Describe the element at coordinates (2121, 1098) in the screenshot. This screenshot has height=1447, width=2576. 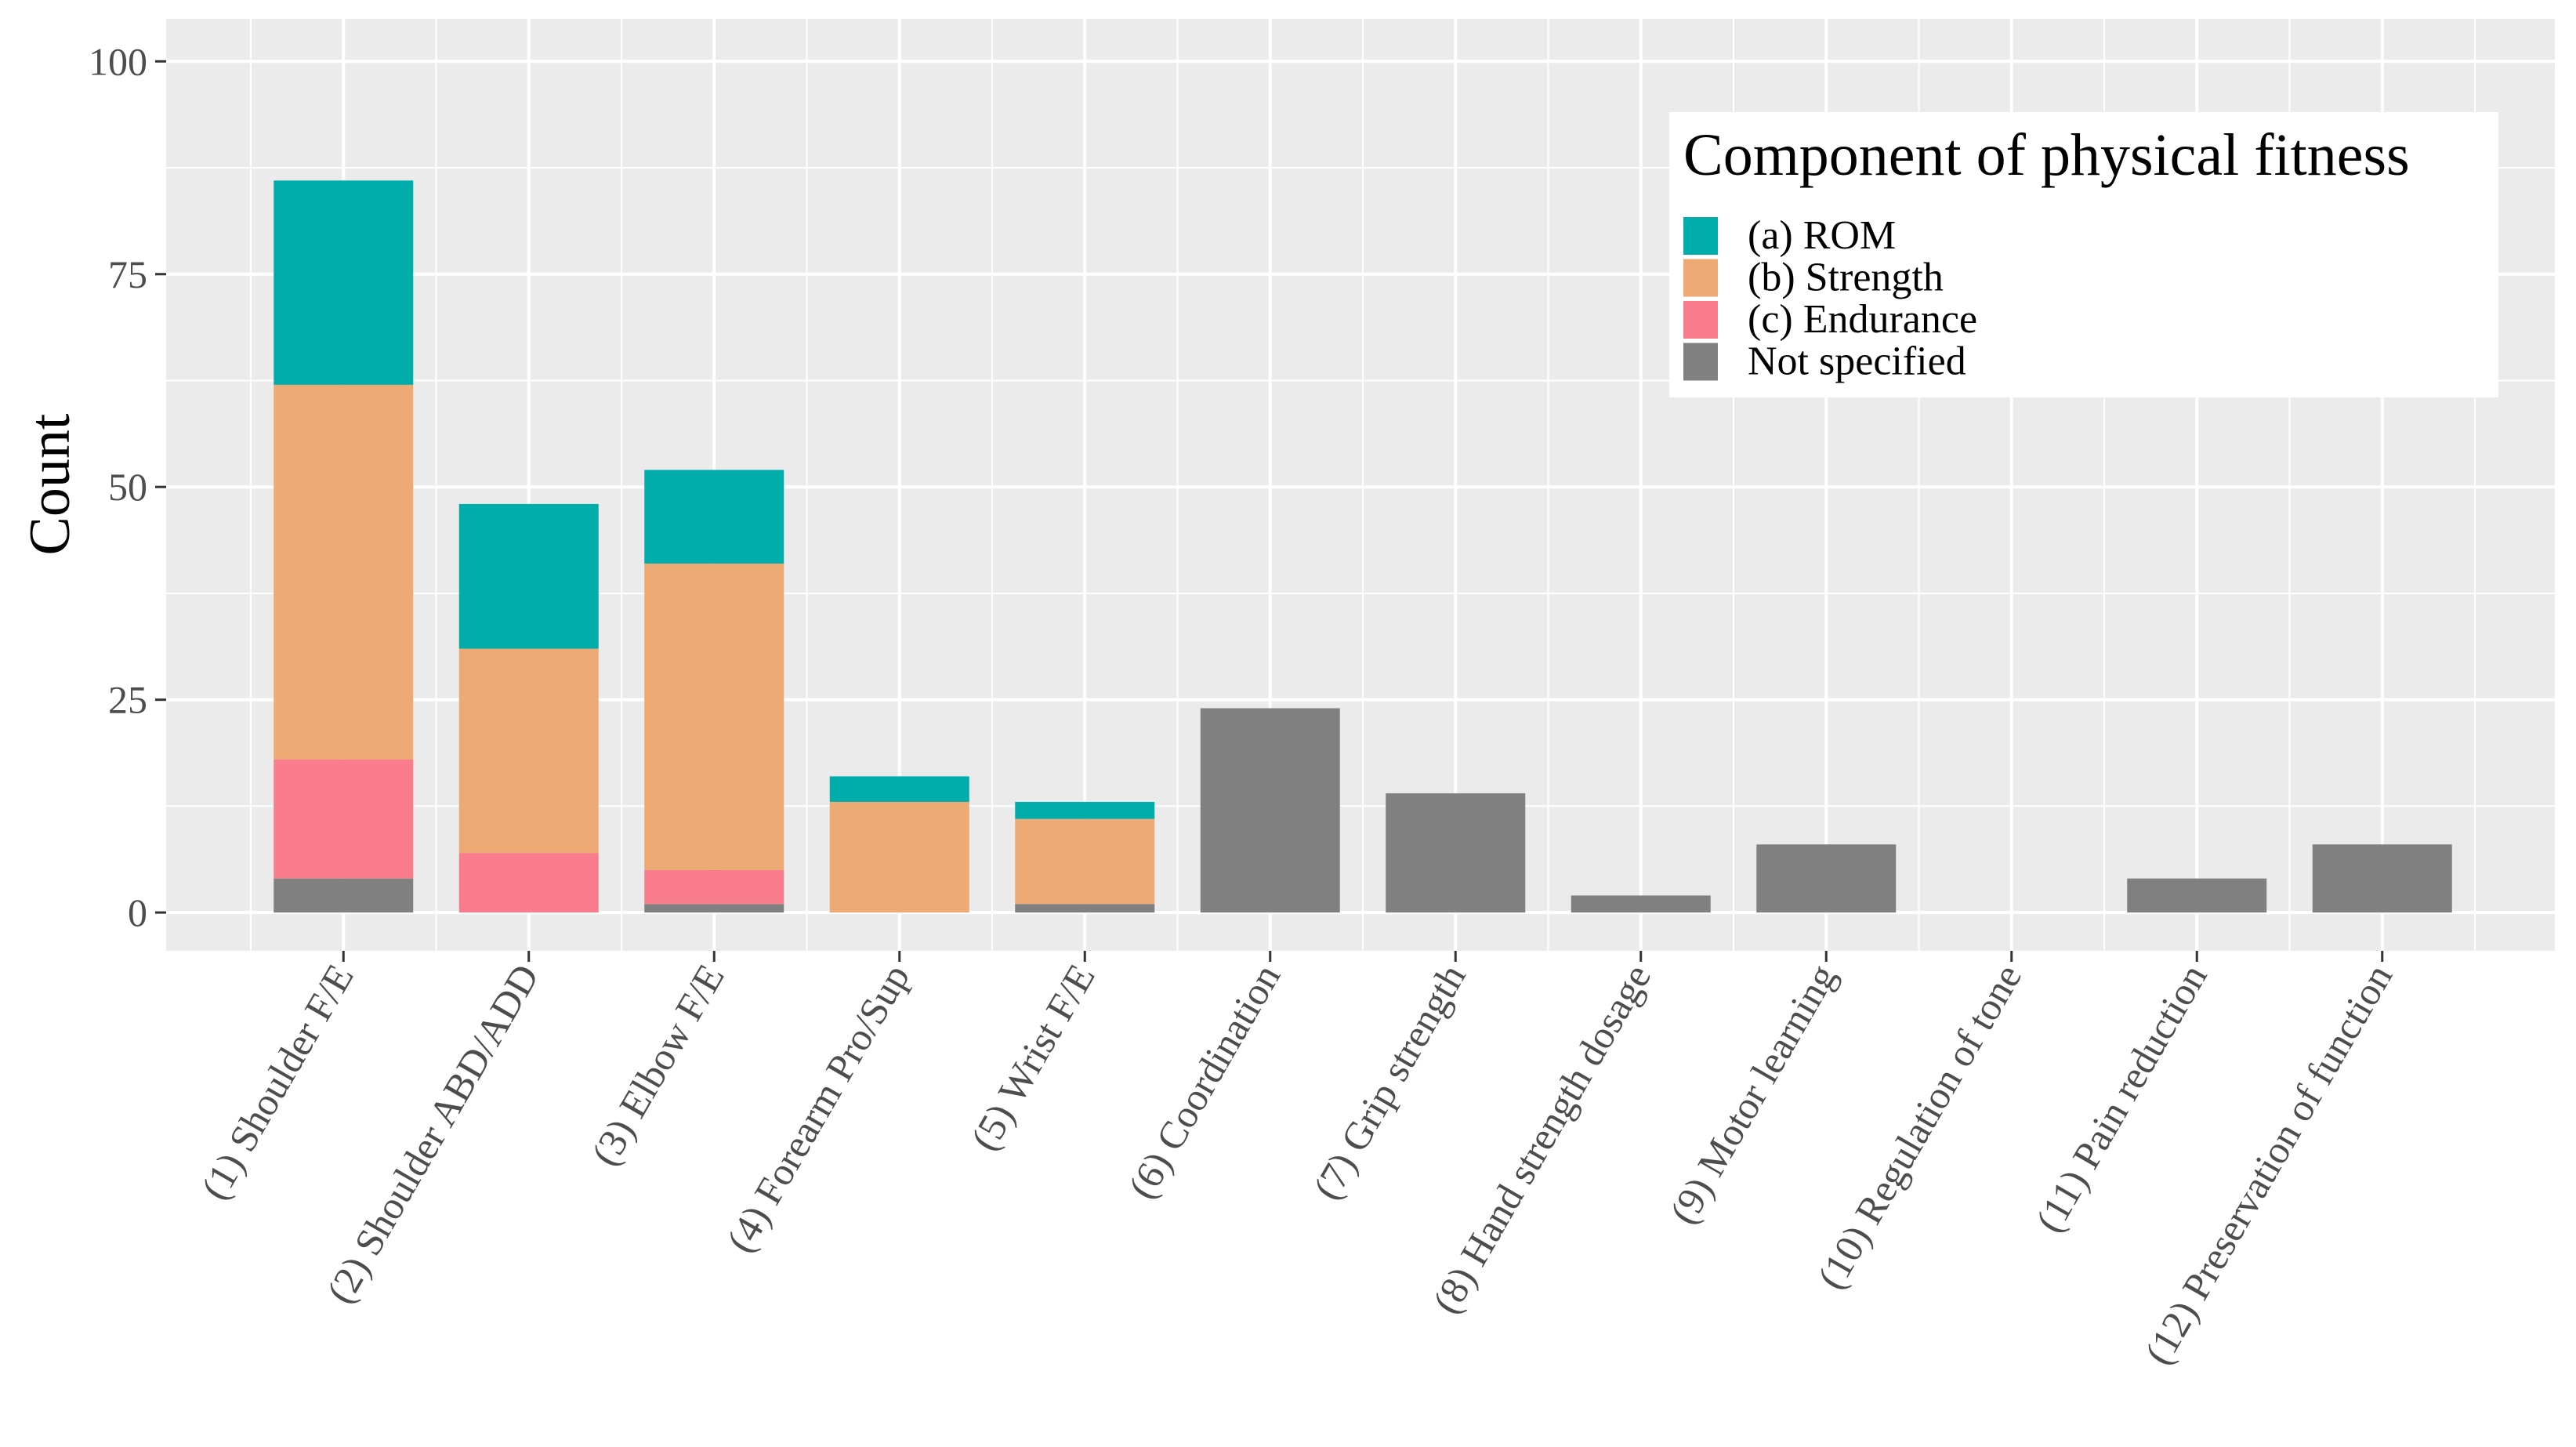
I see `x-tick-label: (11) Pain reduction` at that location.